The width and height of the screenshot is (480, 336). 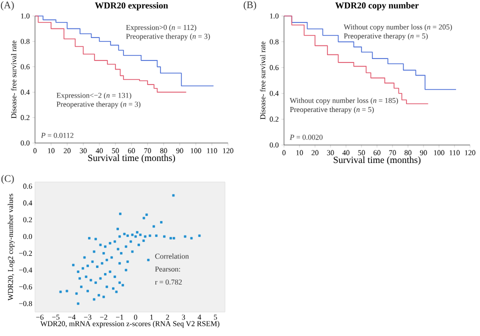 What do you see at coordinates (131, 6) in the screenshot?
I see `chart-title: WDR20 expression` at bounding box center [131, 6].